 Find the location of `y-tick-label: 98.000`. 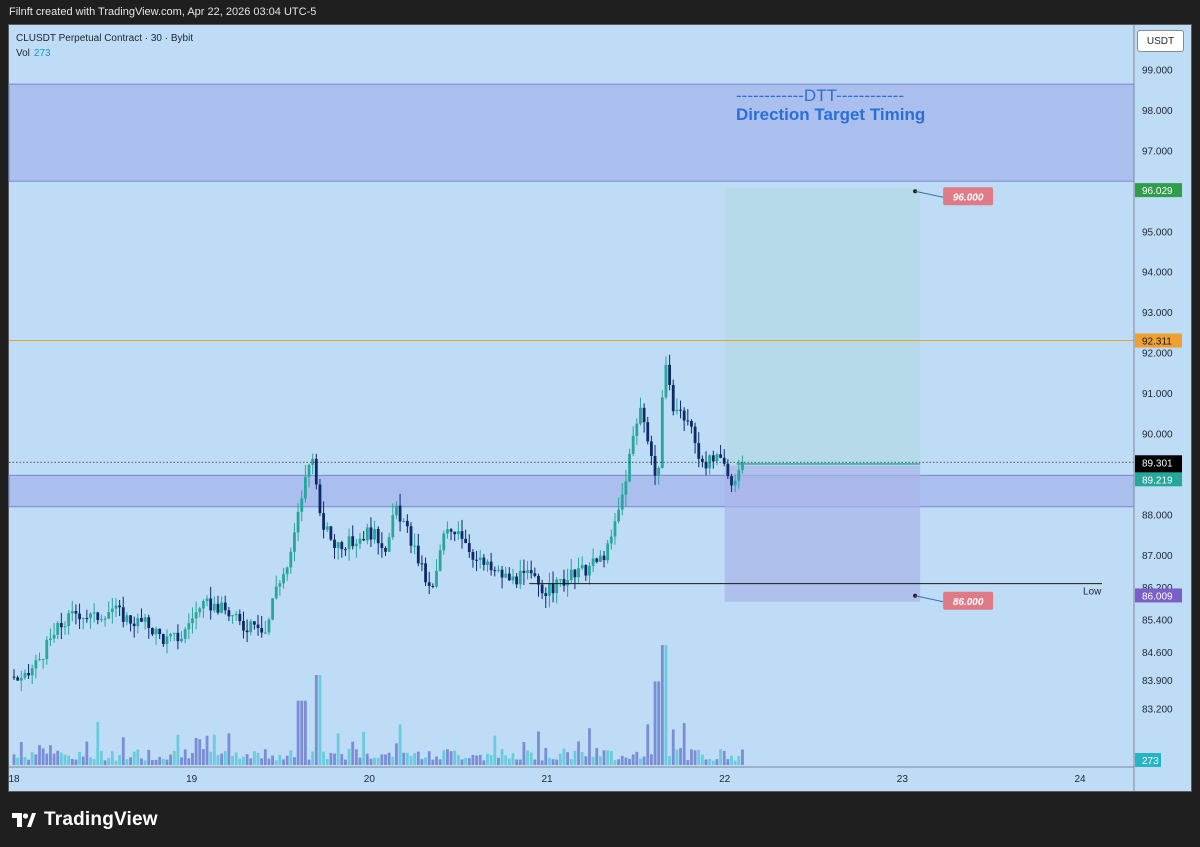

y-tick-label: 98.000 is located at coordinates (1157, 111).